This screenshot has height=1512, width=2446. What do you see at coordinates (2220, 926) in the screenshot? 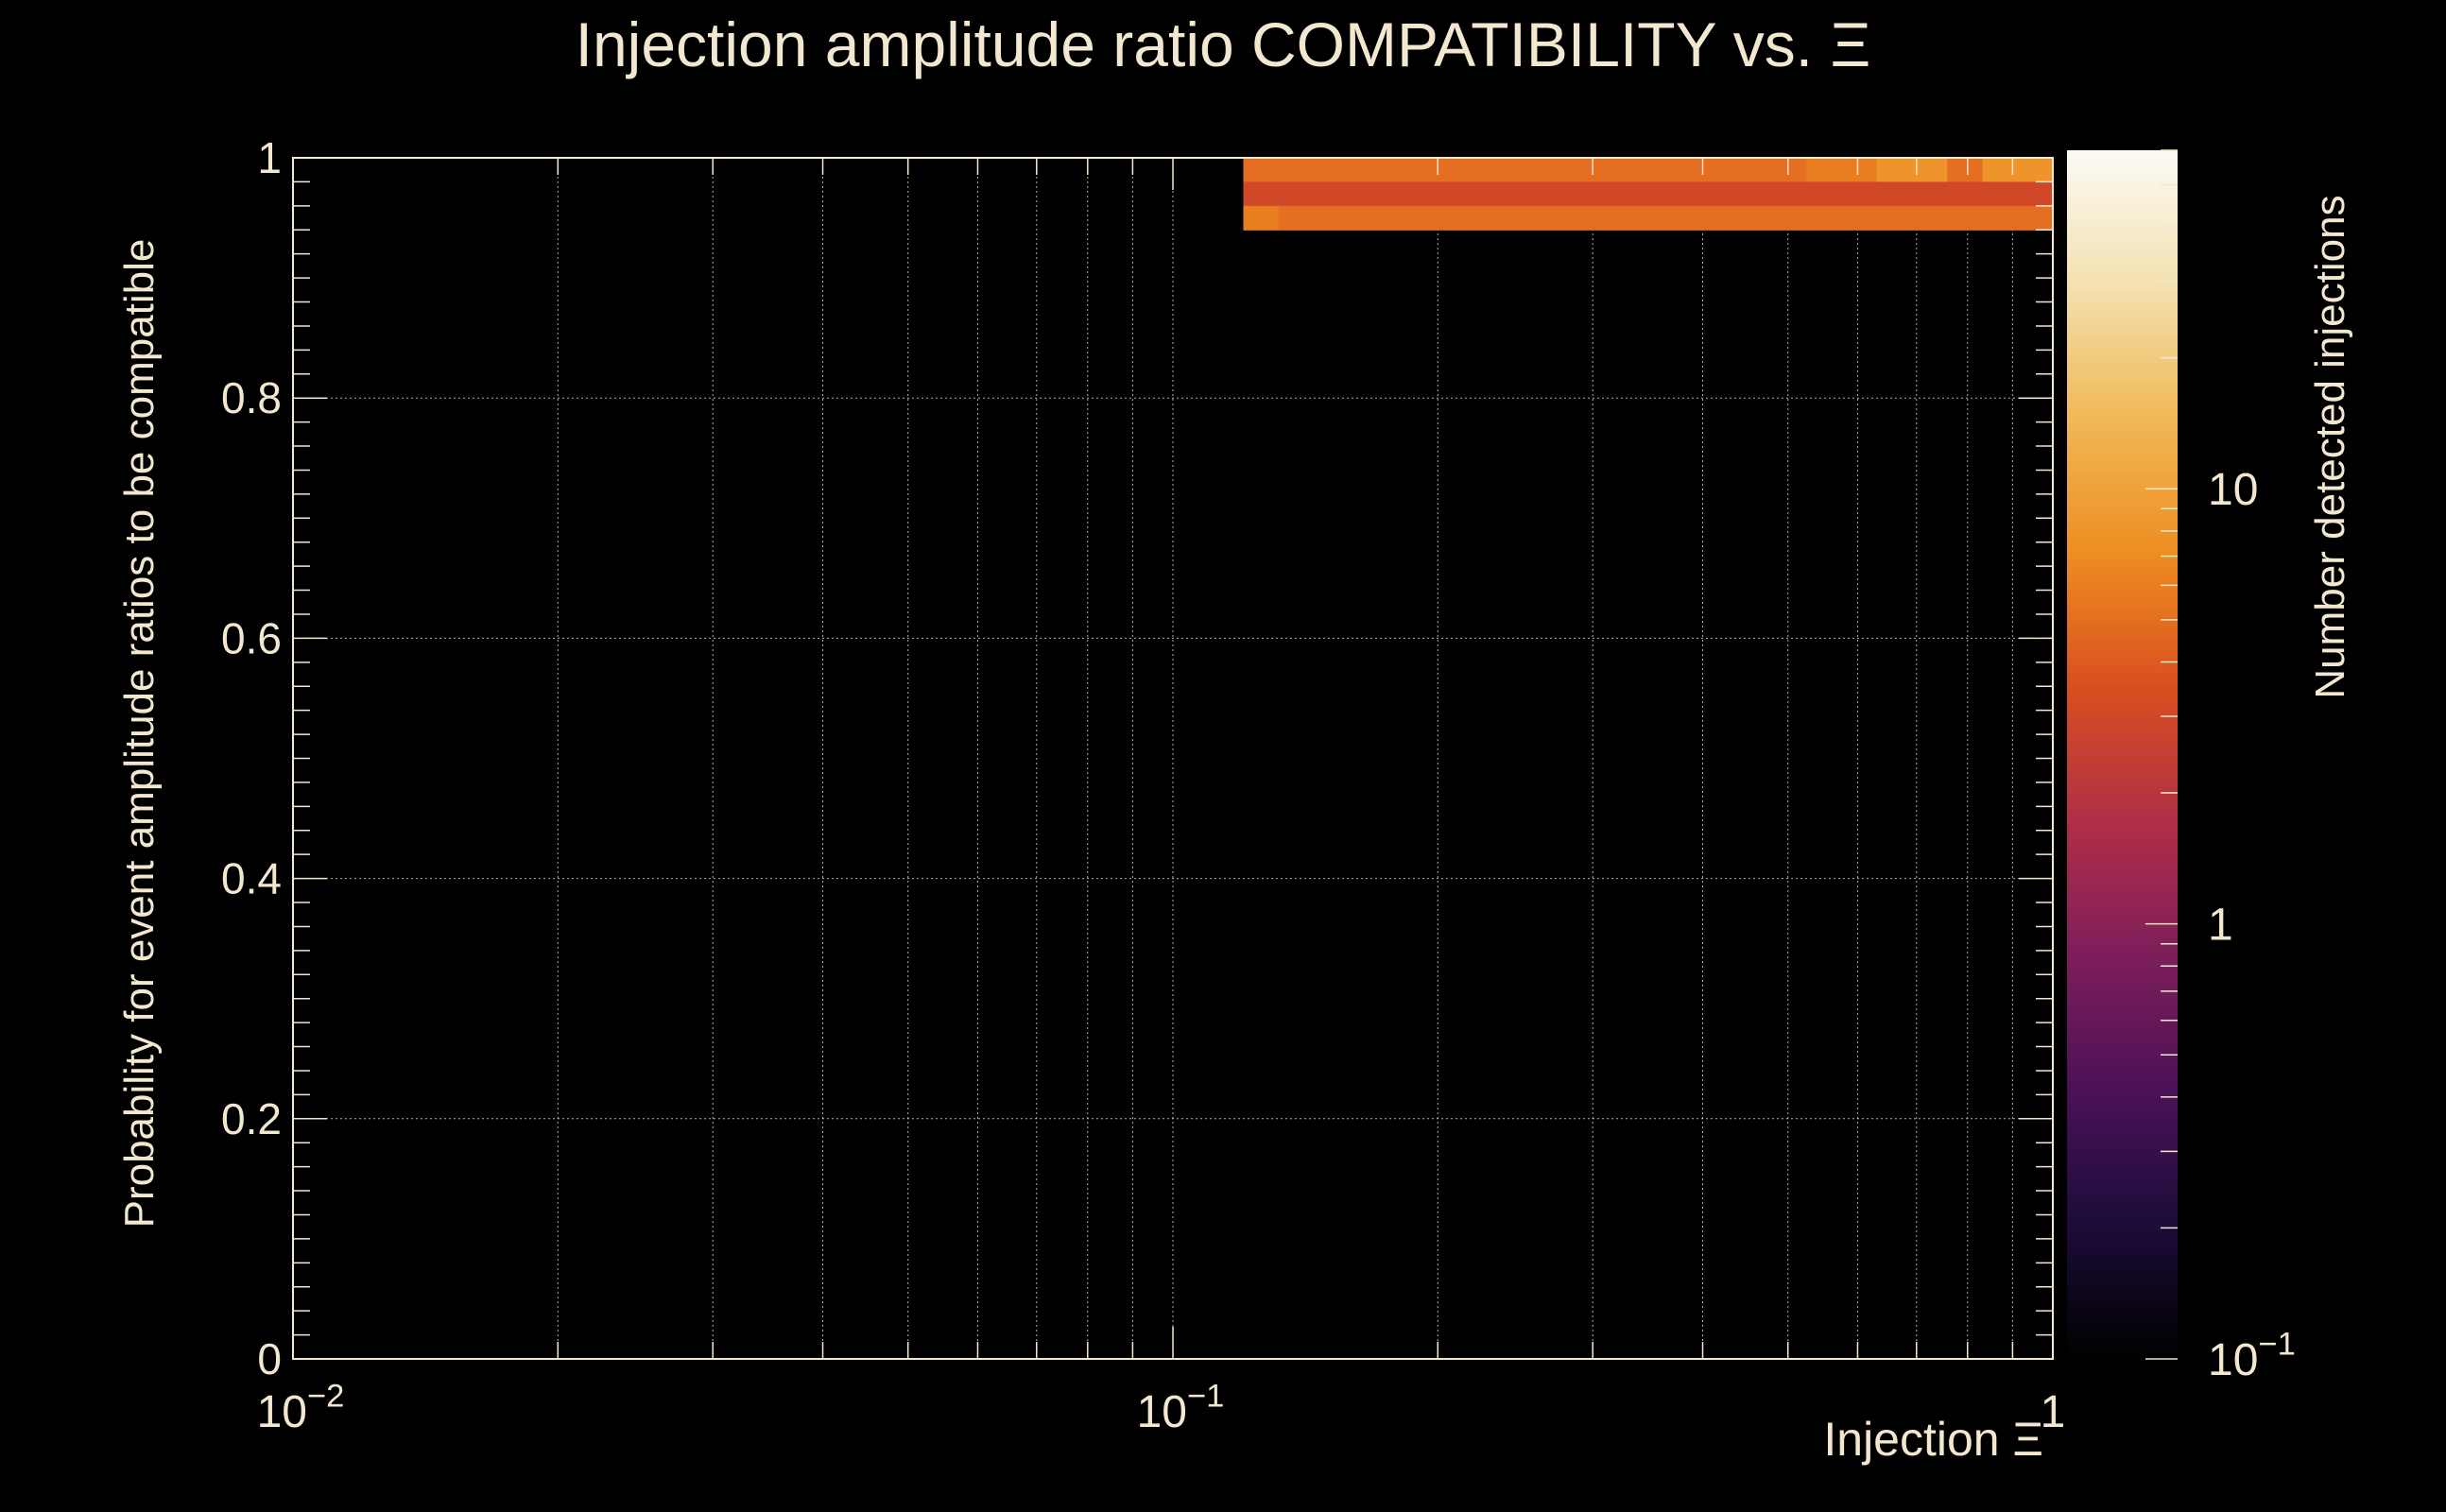
I see `colorbar-tick-label: 1` at bounding box center [2220, 926].